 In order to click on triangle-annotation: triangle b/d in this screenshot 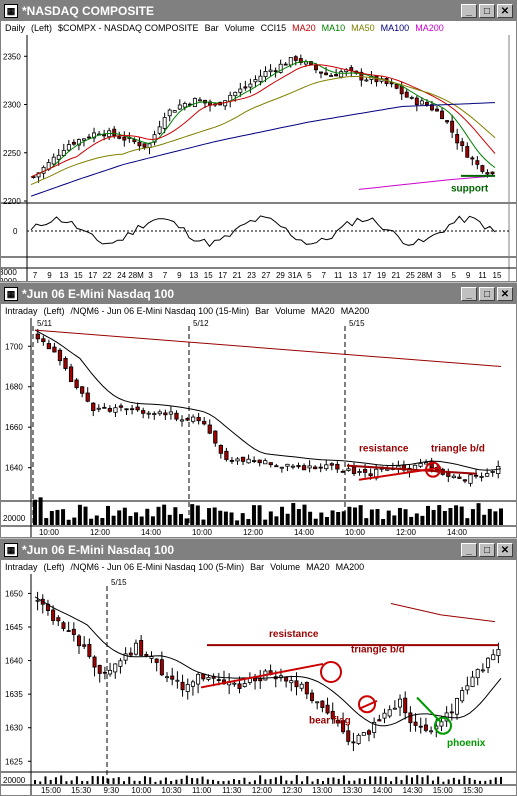, I will do `click(458, 448)`.